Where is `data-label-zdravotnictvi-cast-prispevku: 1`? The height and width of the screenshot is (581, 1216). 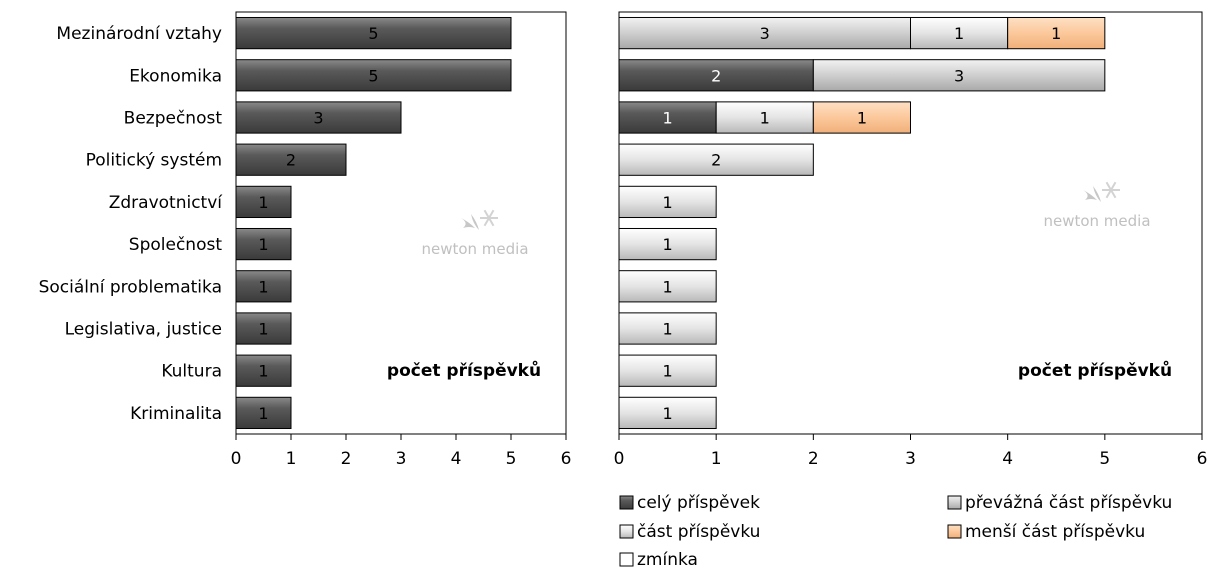 data-label-zdravotnictvi-cast-prispevku: 1 is located at coordinates (667, 202).